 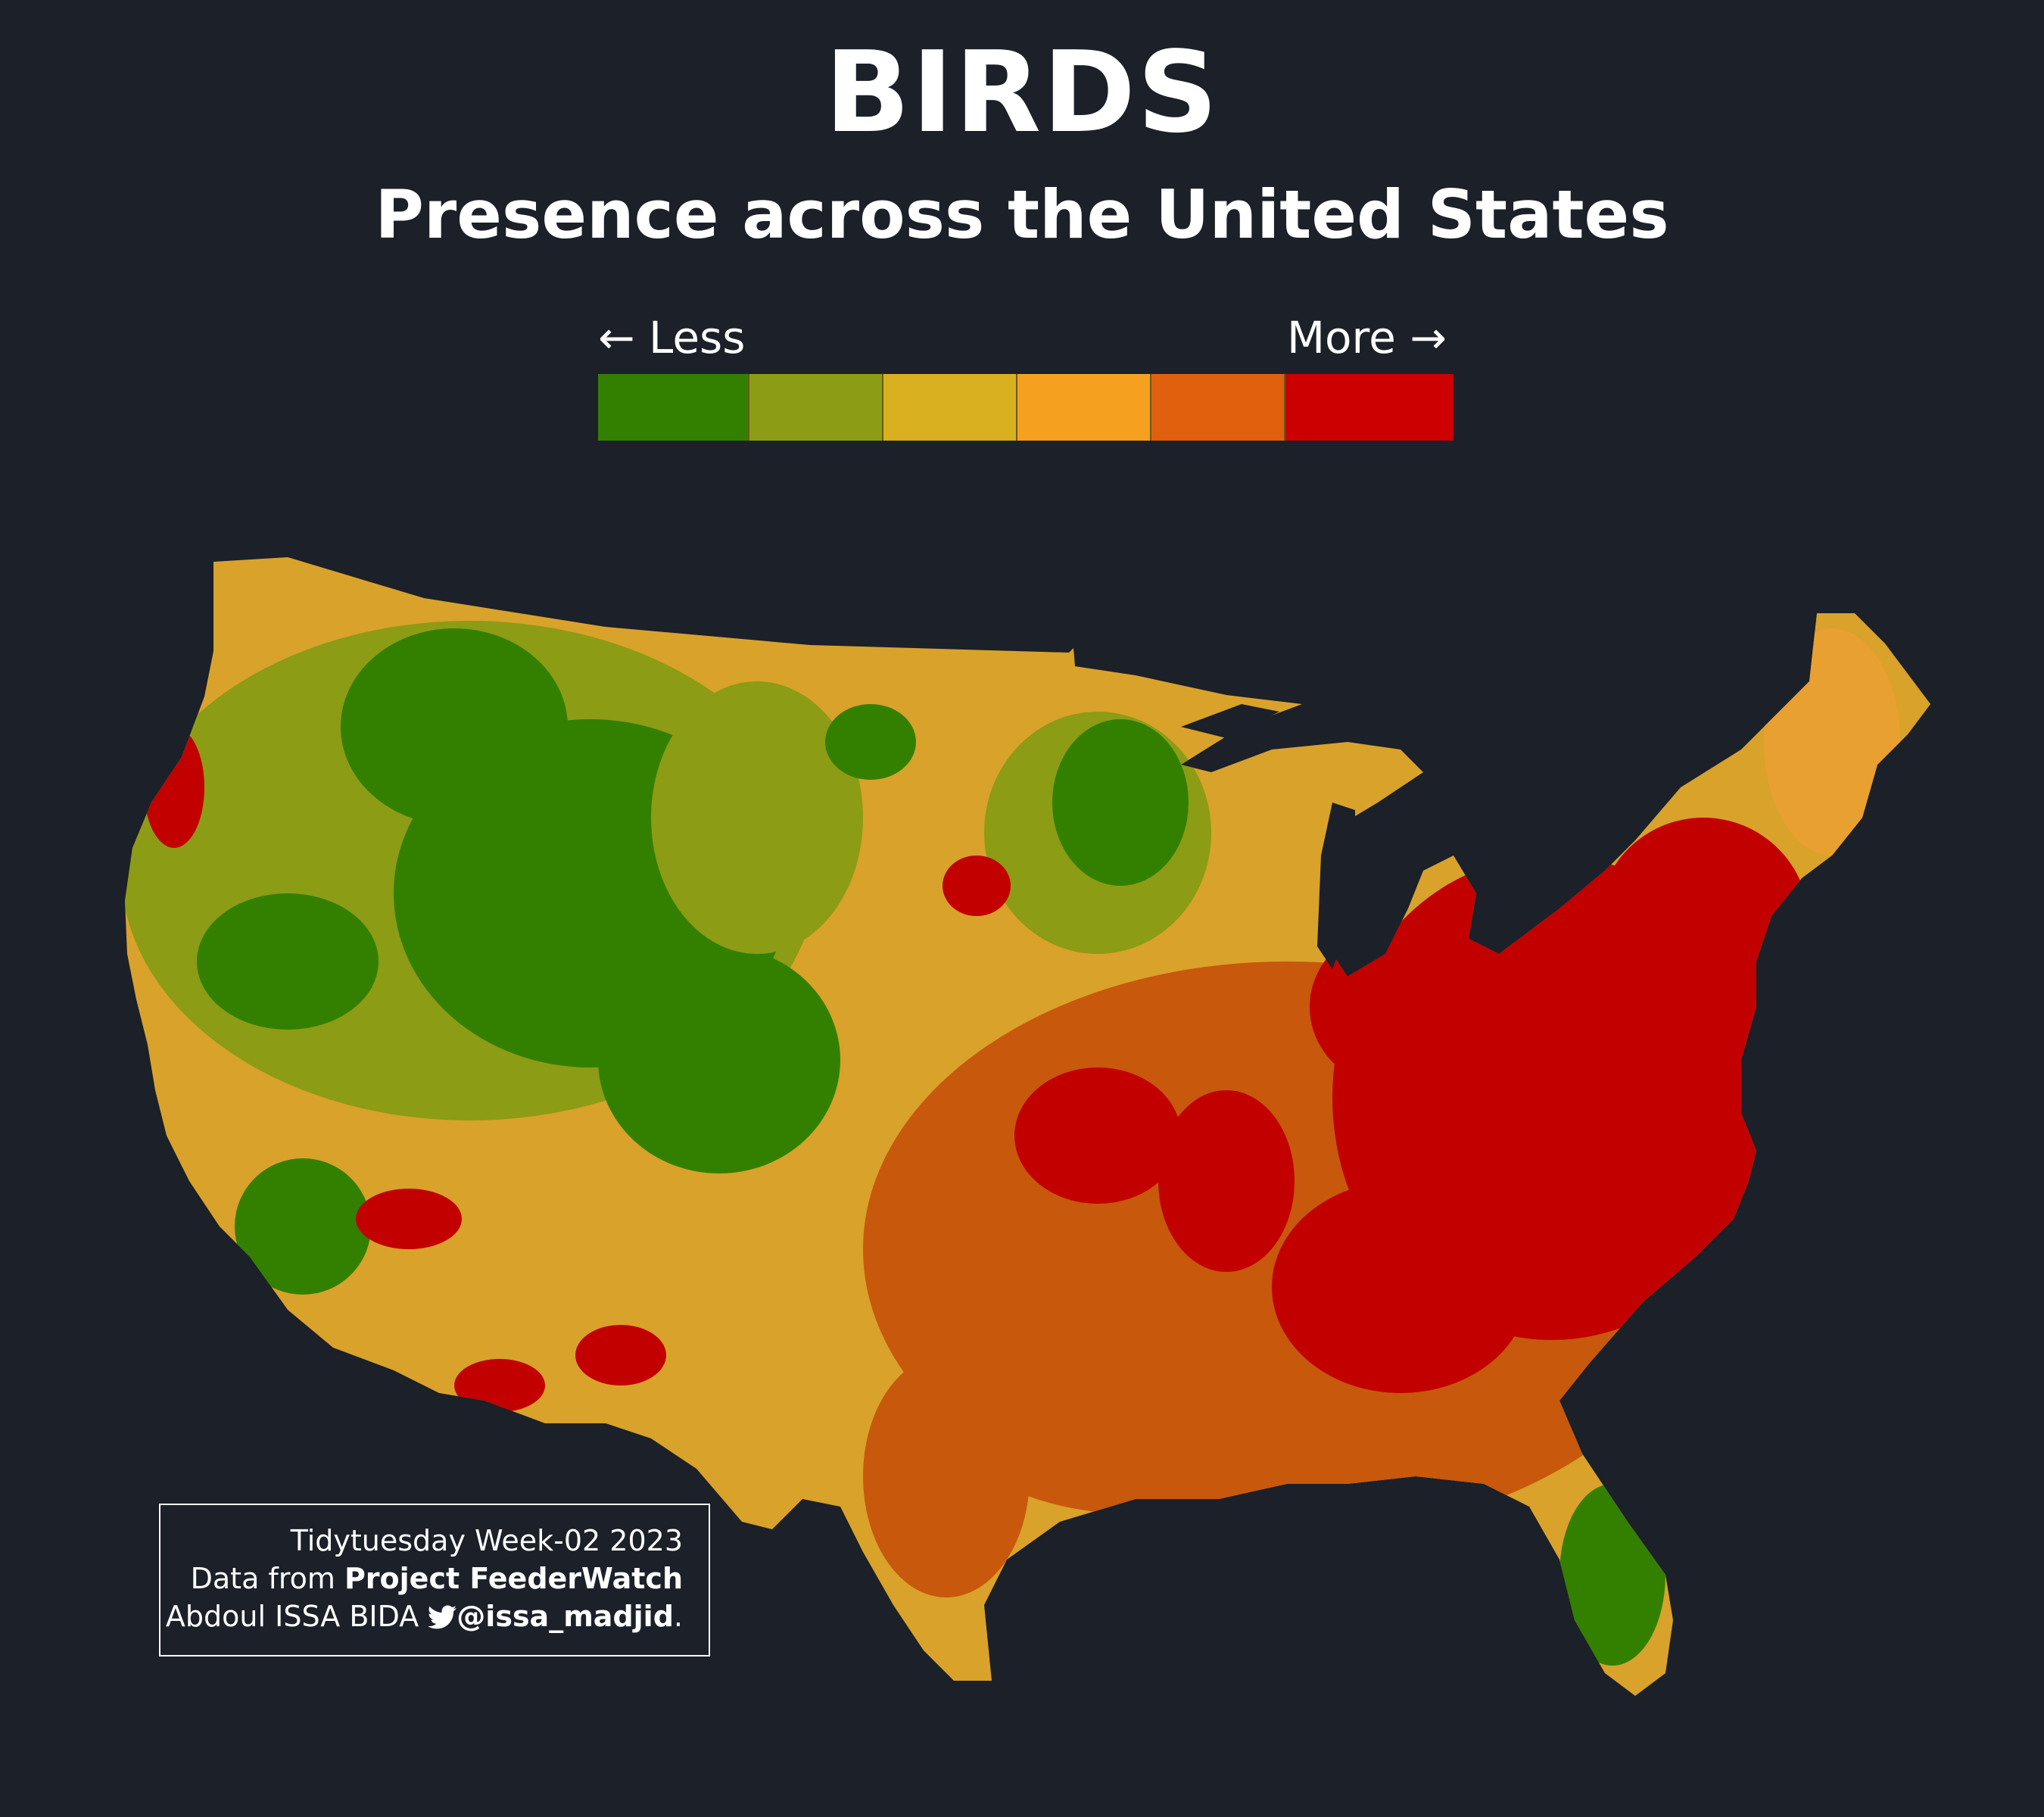 What do you see at coordinates (1336, 886) in the screenshot?
I see `lake-michigan` at bounding box center [1336, 886].